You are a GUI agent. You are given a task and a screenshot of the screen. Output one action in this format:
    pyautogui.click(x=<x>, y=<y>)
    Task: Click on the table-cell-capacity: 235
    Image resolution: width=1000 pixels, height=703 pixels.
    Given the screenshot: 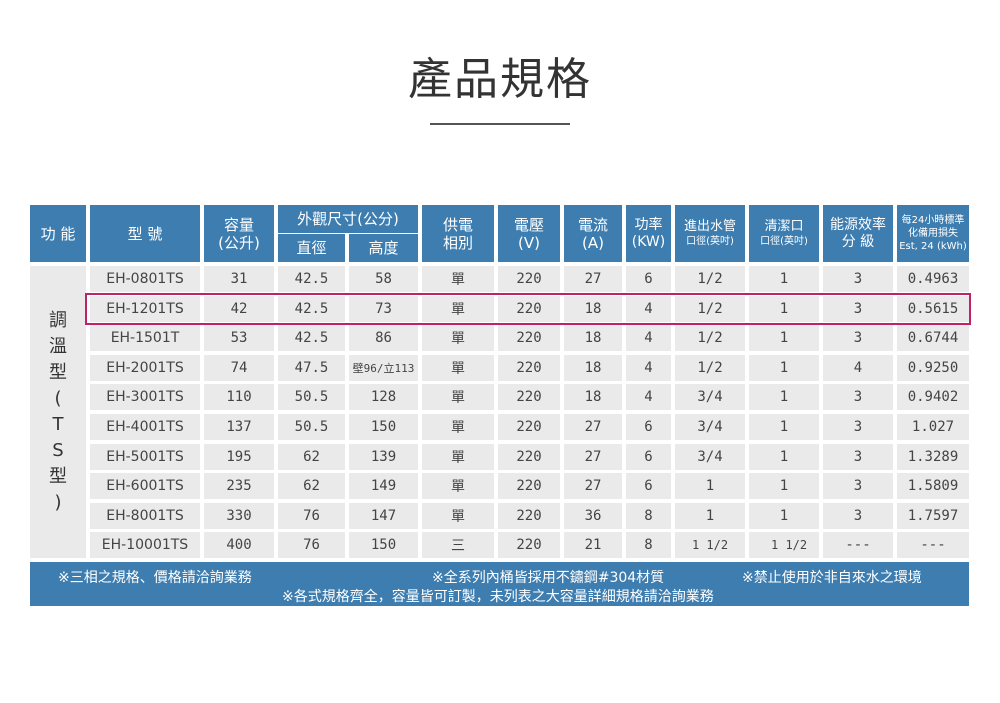 What is the action you would take?
    pyautogui.click(x=239, y=486)
    